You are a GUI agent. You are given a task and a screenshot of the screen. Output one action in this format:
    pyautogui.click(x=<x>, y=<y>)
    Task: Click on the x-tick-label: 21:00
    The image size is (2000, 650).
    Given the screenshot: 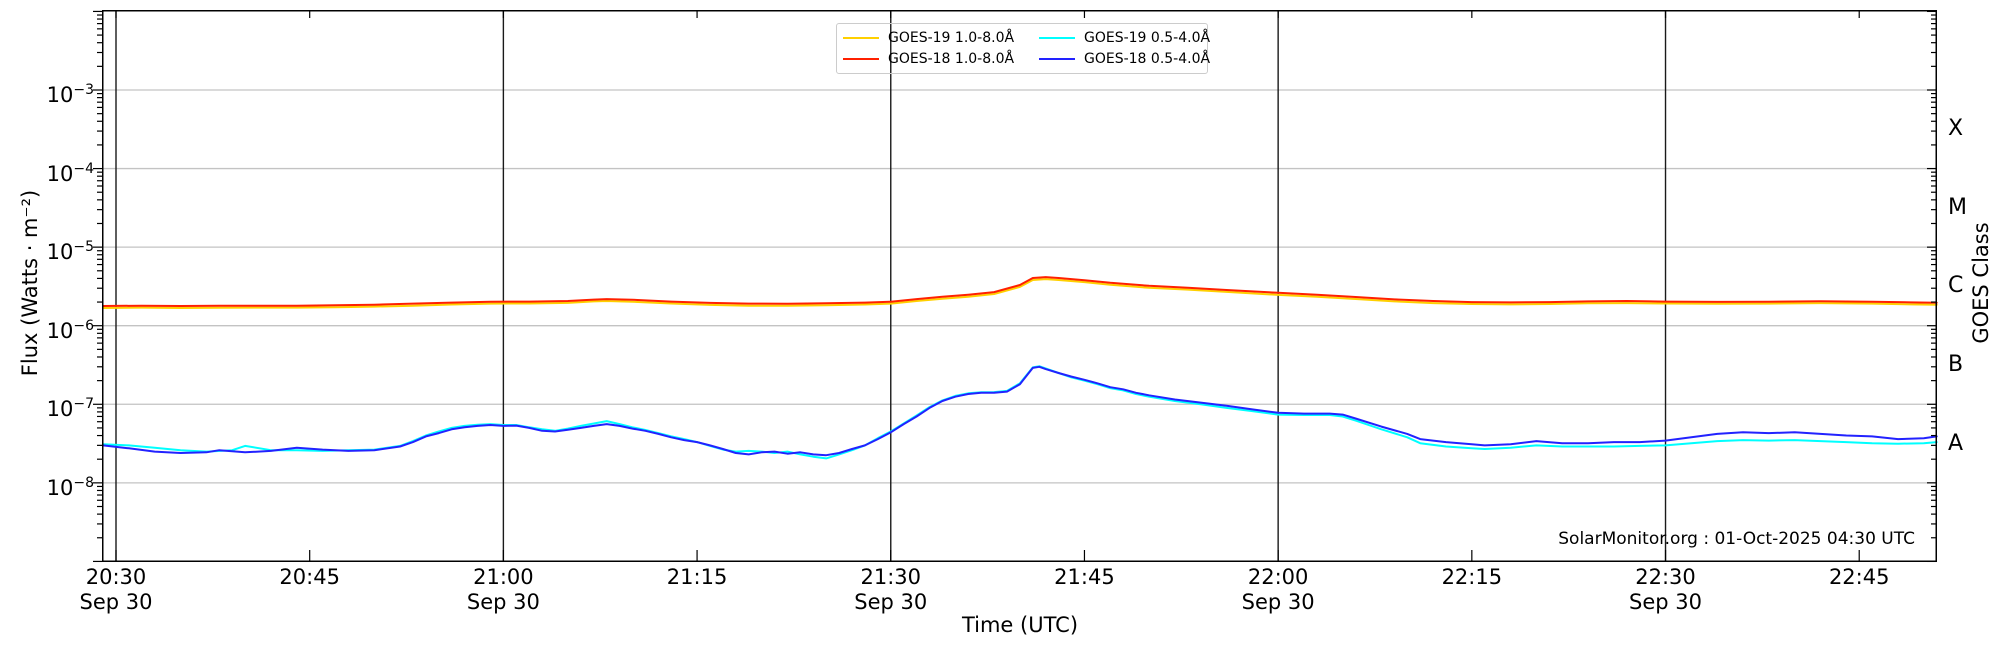 What is the action you would take?
    pyautogui.click(x=503, y=577)
    